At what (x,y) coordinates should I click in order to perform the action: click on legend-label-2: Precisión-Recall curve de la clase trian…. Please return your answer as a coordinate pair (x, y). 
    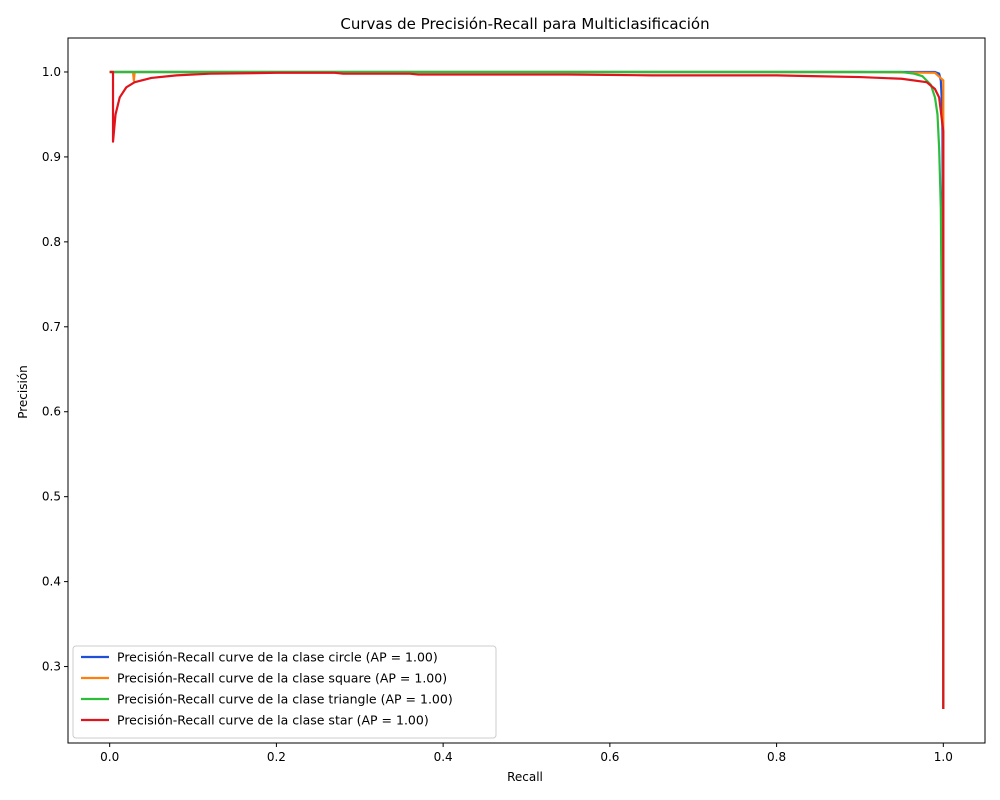
    Looking at the image, I should click on (285, 699).